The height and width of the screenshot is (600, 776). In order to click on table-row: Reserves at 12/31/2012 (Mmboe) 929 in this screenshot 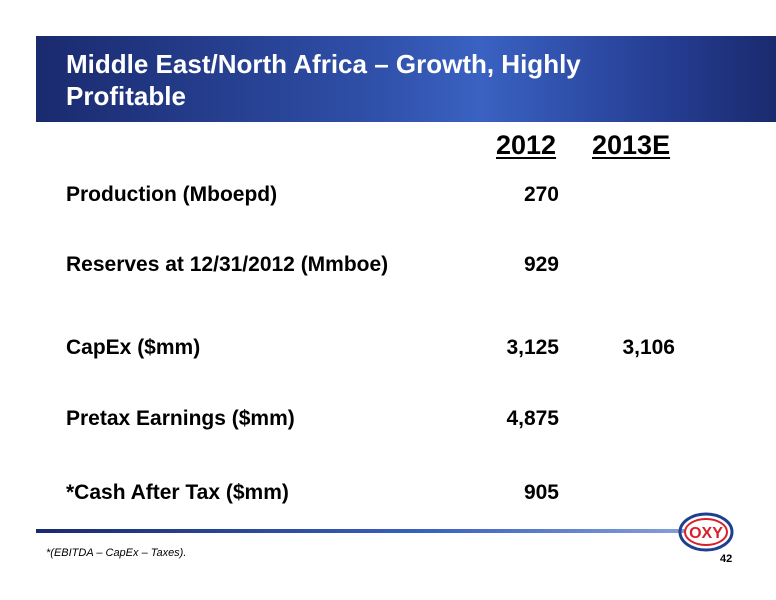, I will do `click(388, 268)`.